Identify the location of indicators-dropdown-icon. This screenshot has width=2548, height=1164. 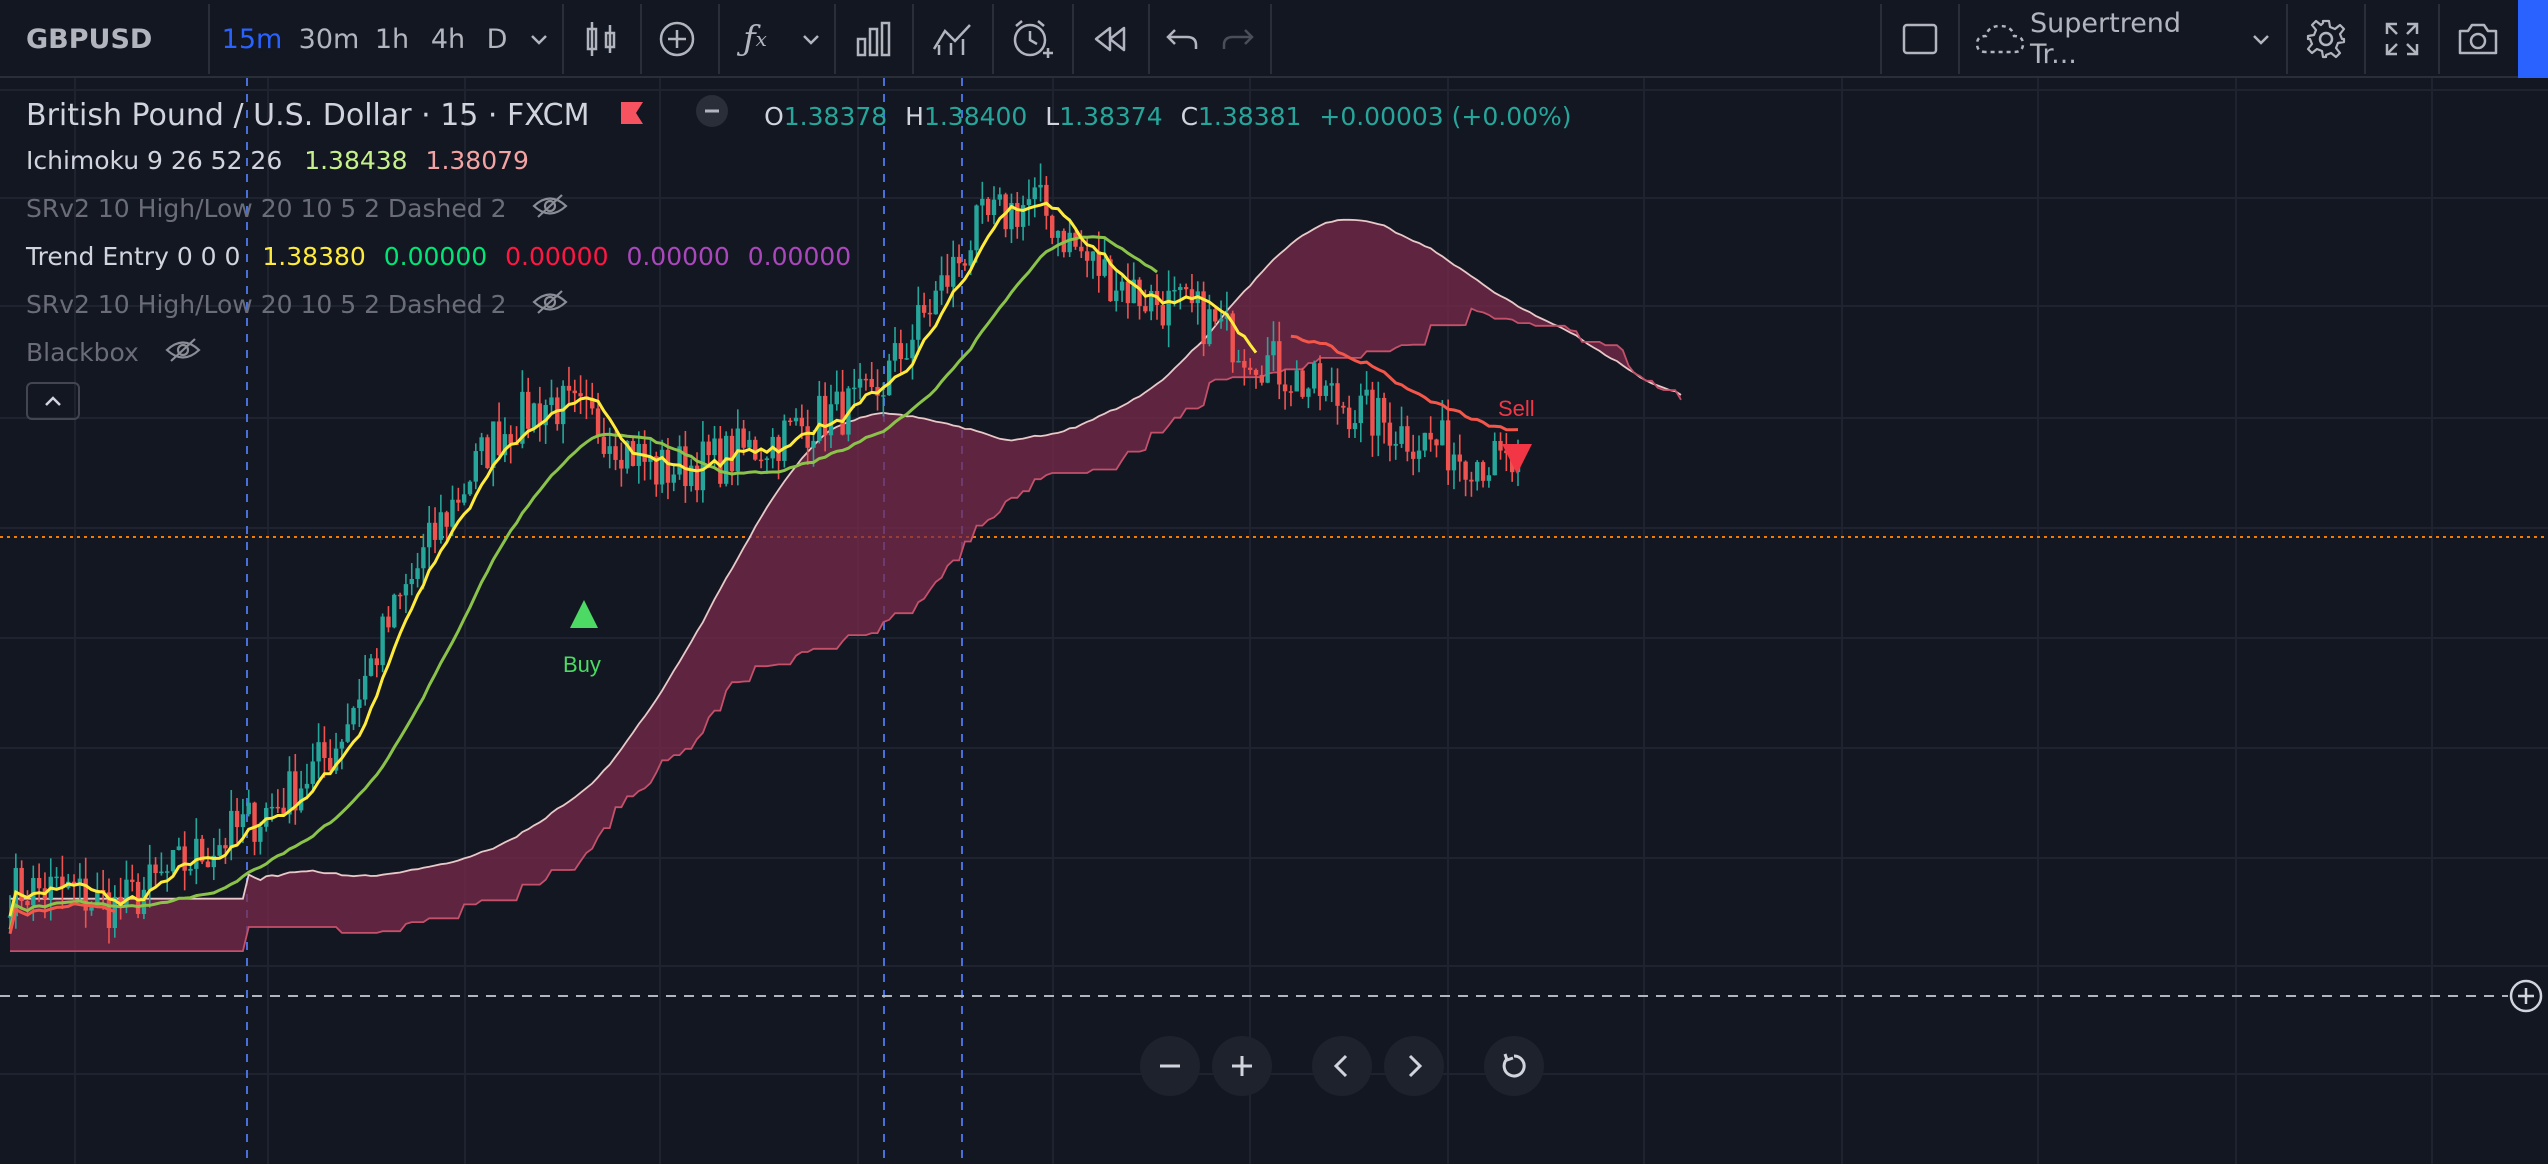
(811, 39).